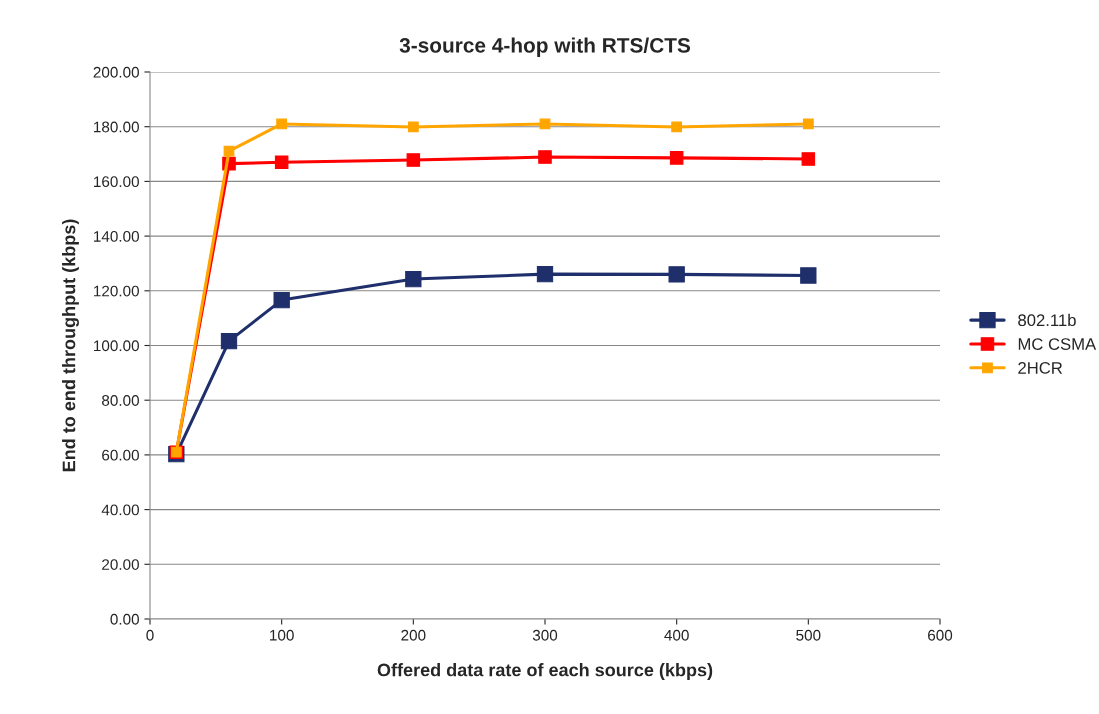  I want to click on chart-title: 3-source 4-hop with RTS/CTS, so click(545, 47).